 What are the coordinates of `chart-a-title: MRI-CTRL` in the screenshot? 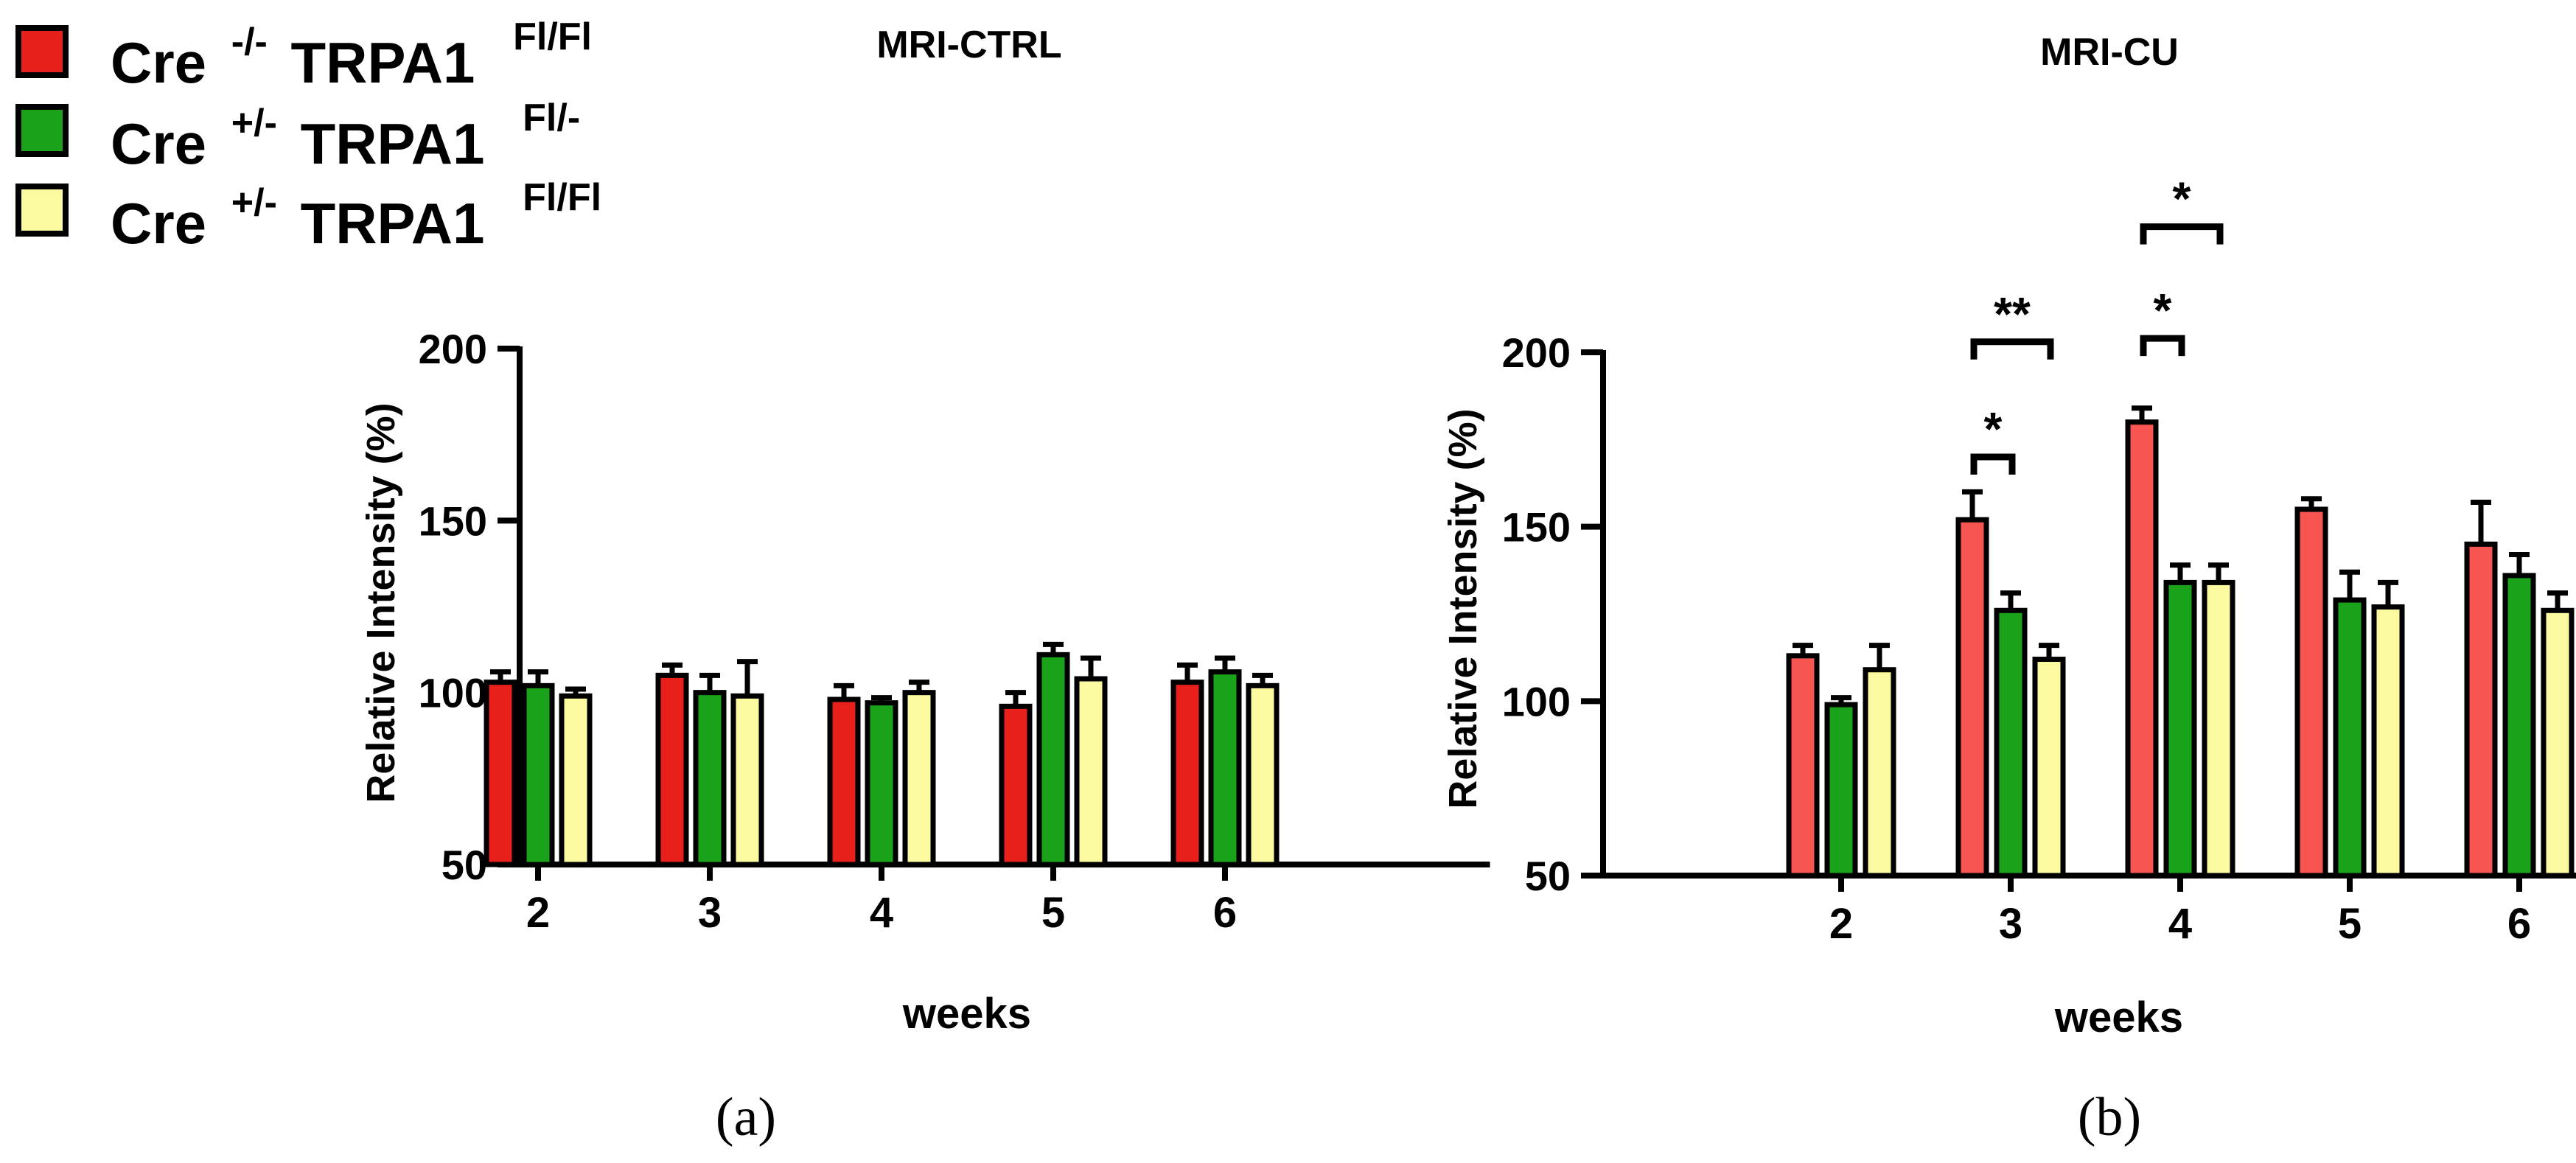 It's located at (968, 45).